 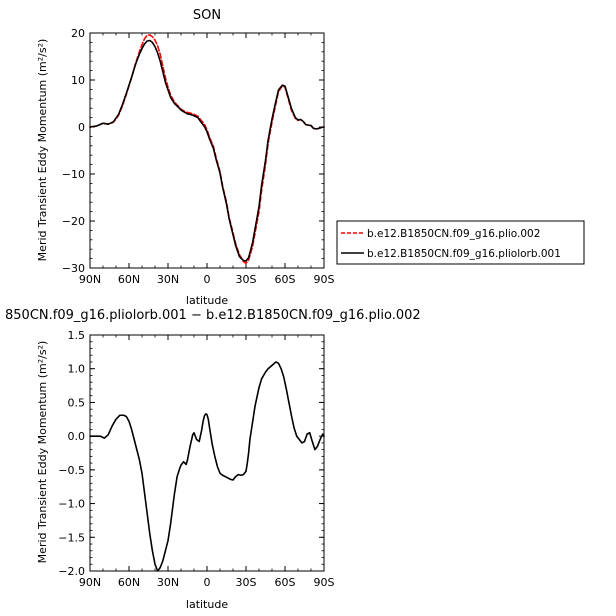 What do you see at coordinates (73, 221) in the screenshot?
I see `top-y-tick-label: −20` at bounding box center [73, 221].